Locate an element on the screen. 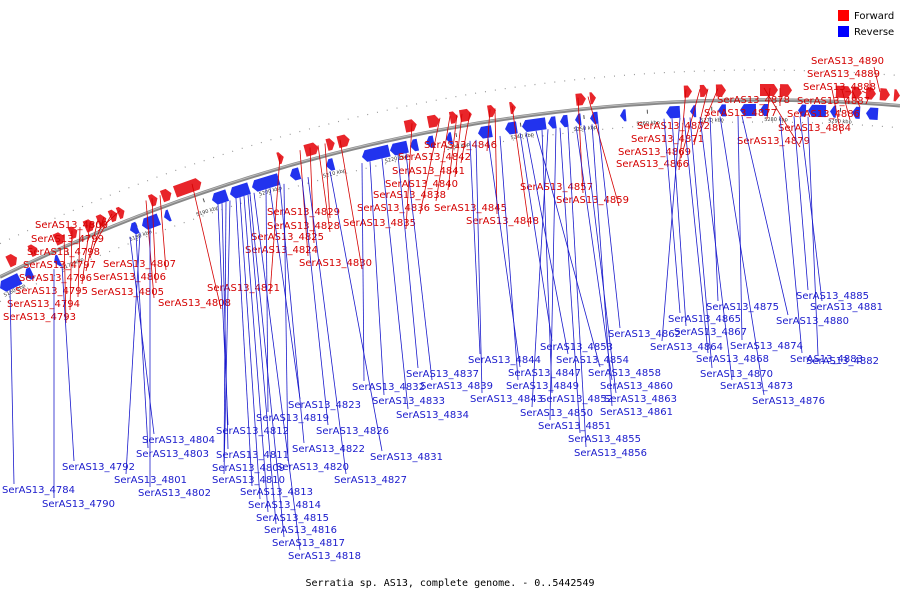  reverse-gene-label: SerAS13_4856 is located at coordinates (610, 453).